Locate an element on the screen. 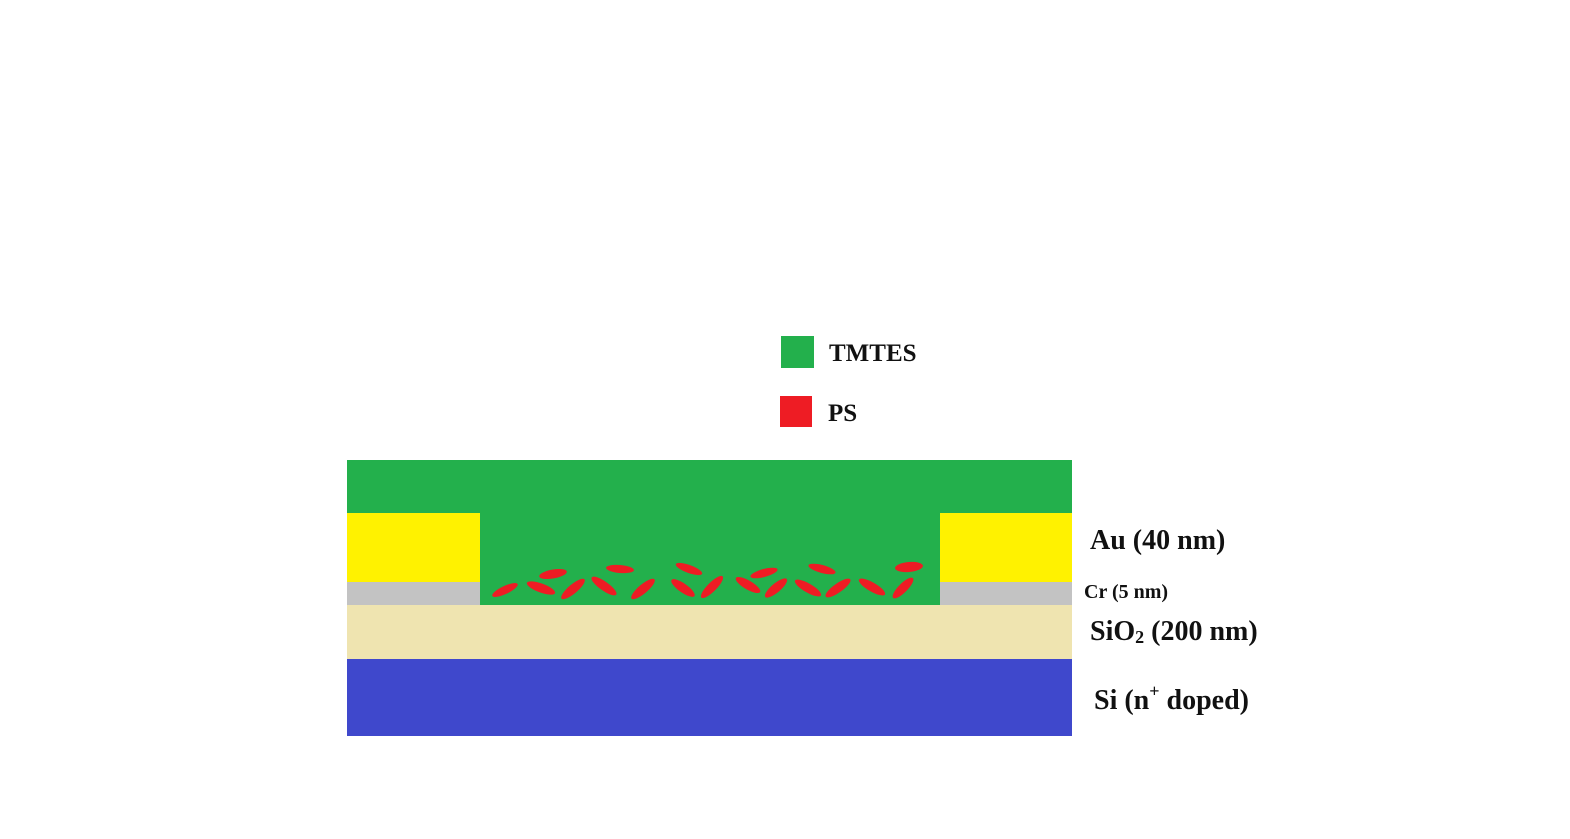 The height and width of the screenshot is (839, 1570). tmtes-film is located at coordinates (709, 532).